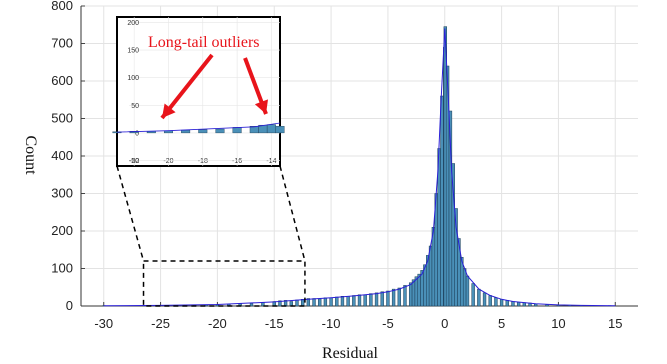  I want to click on x-tick-label: -25, so click(160, 323).